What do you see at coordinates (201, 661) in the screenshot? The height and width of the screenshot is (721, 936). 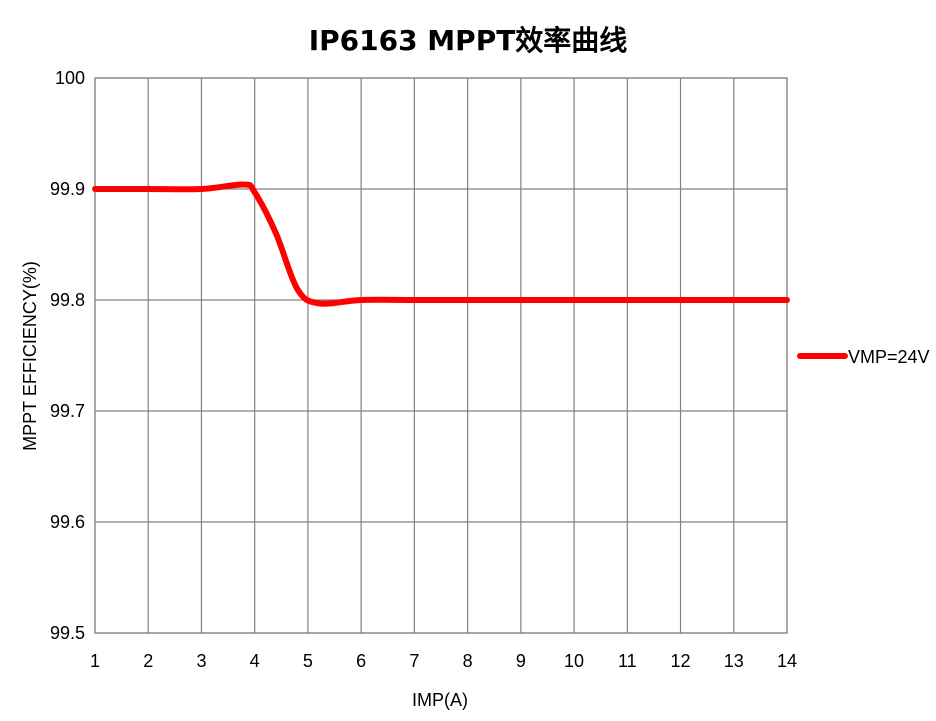 I see `x-tick-label: 3` at bounding box center [201, 661].